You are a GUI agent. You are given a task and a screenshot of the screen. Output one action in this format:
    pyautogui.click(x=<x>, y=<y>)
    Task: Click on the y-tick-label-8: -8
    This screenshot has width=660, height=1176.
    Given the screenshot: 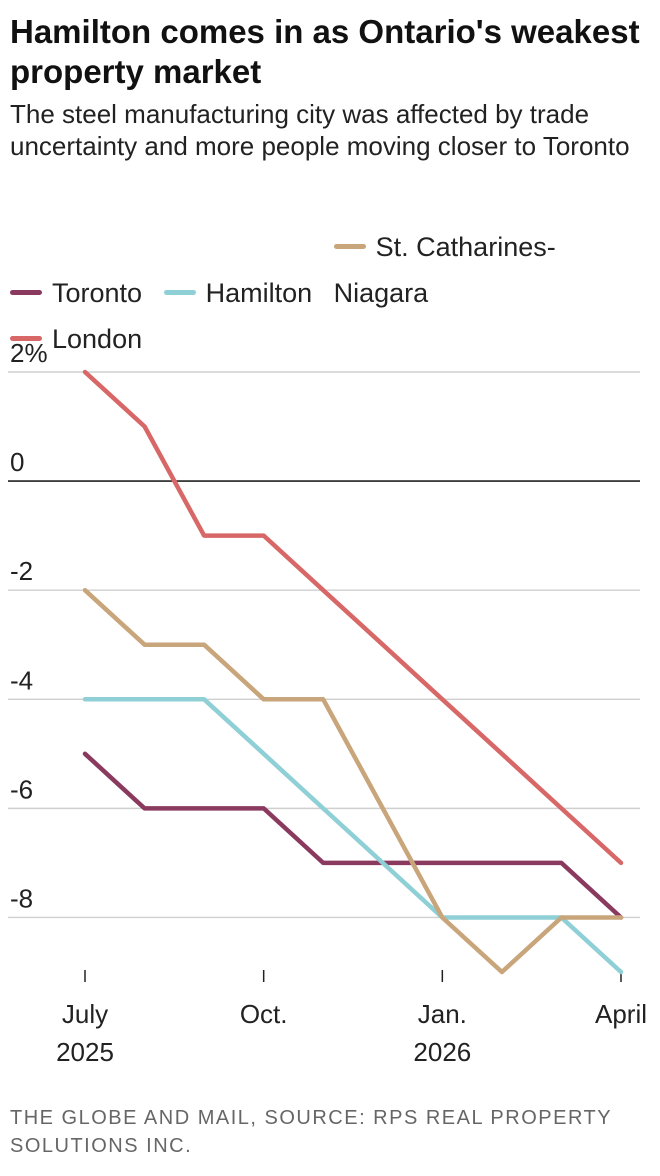 What is the action you would take?
    pyautogui.click(x=21, y=898)
    